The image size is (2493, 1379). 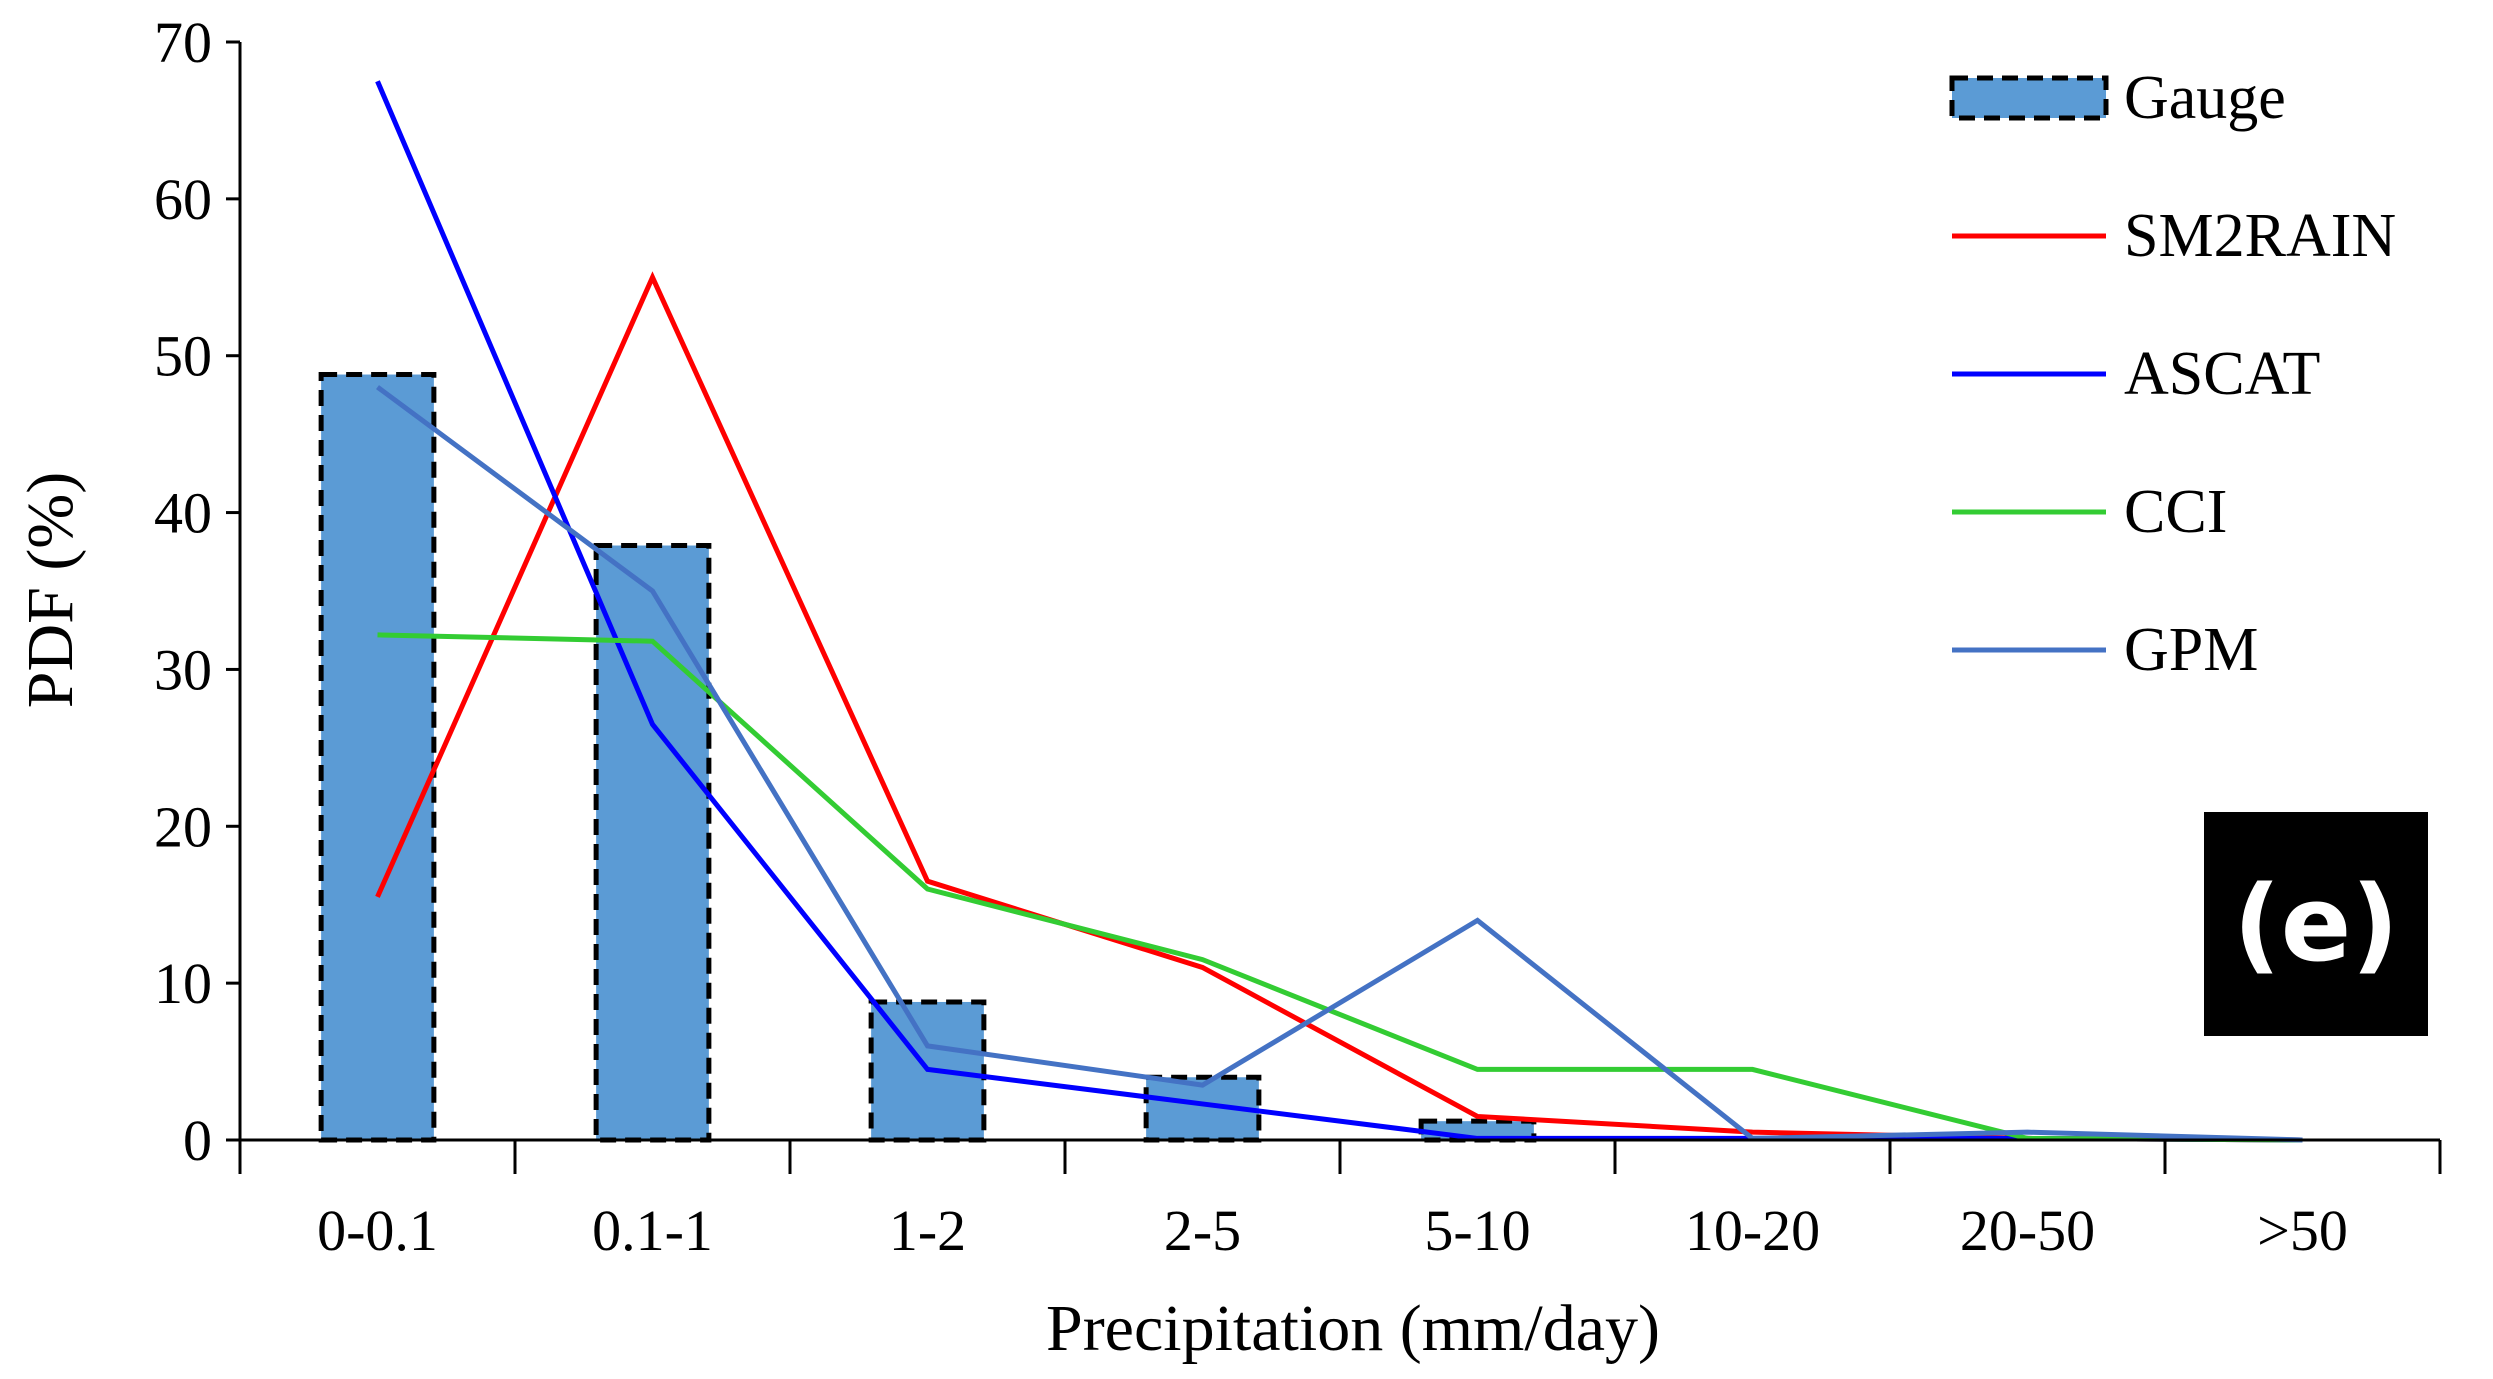 I want to click on x-tick-label: 0-0.1, so click(x=377, y=1230).